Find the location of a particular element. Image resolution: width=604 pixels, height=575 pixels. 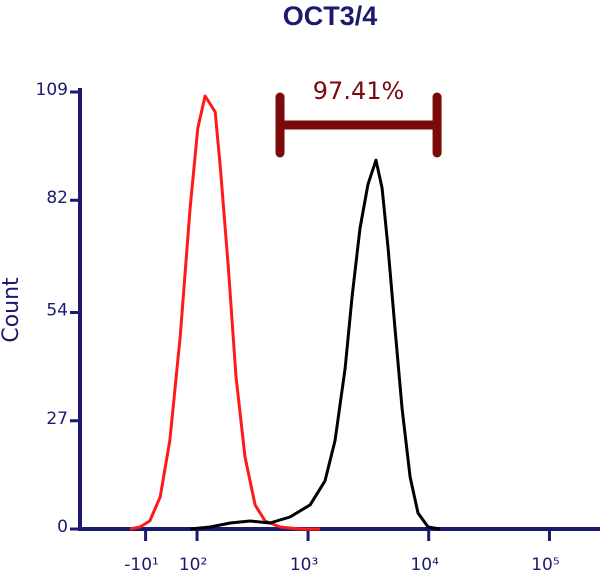

chart-title: OCT3/4 is located at coordinates (330, 16).